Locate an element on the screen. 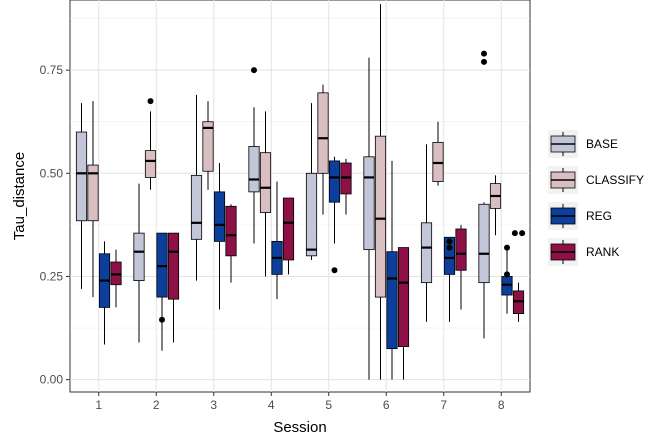  x-tick-label: 6 is located at coordinates (386, 405).